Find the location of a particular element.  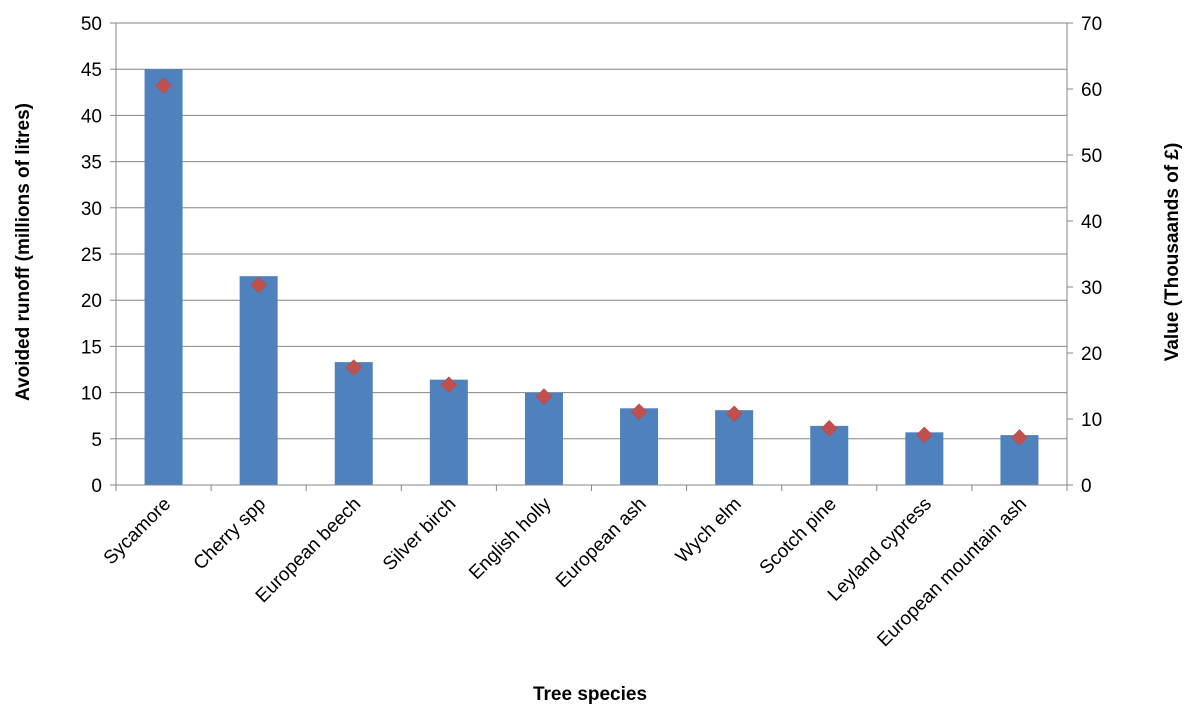

y2-tick-label: 70 is located at coordinates (1091, 24).